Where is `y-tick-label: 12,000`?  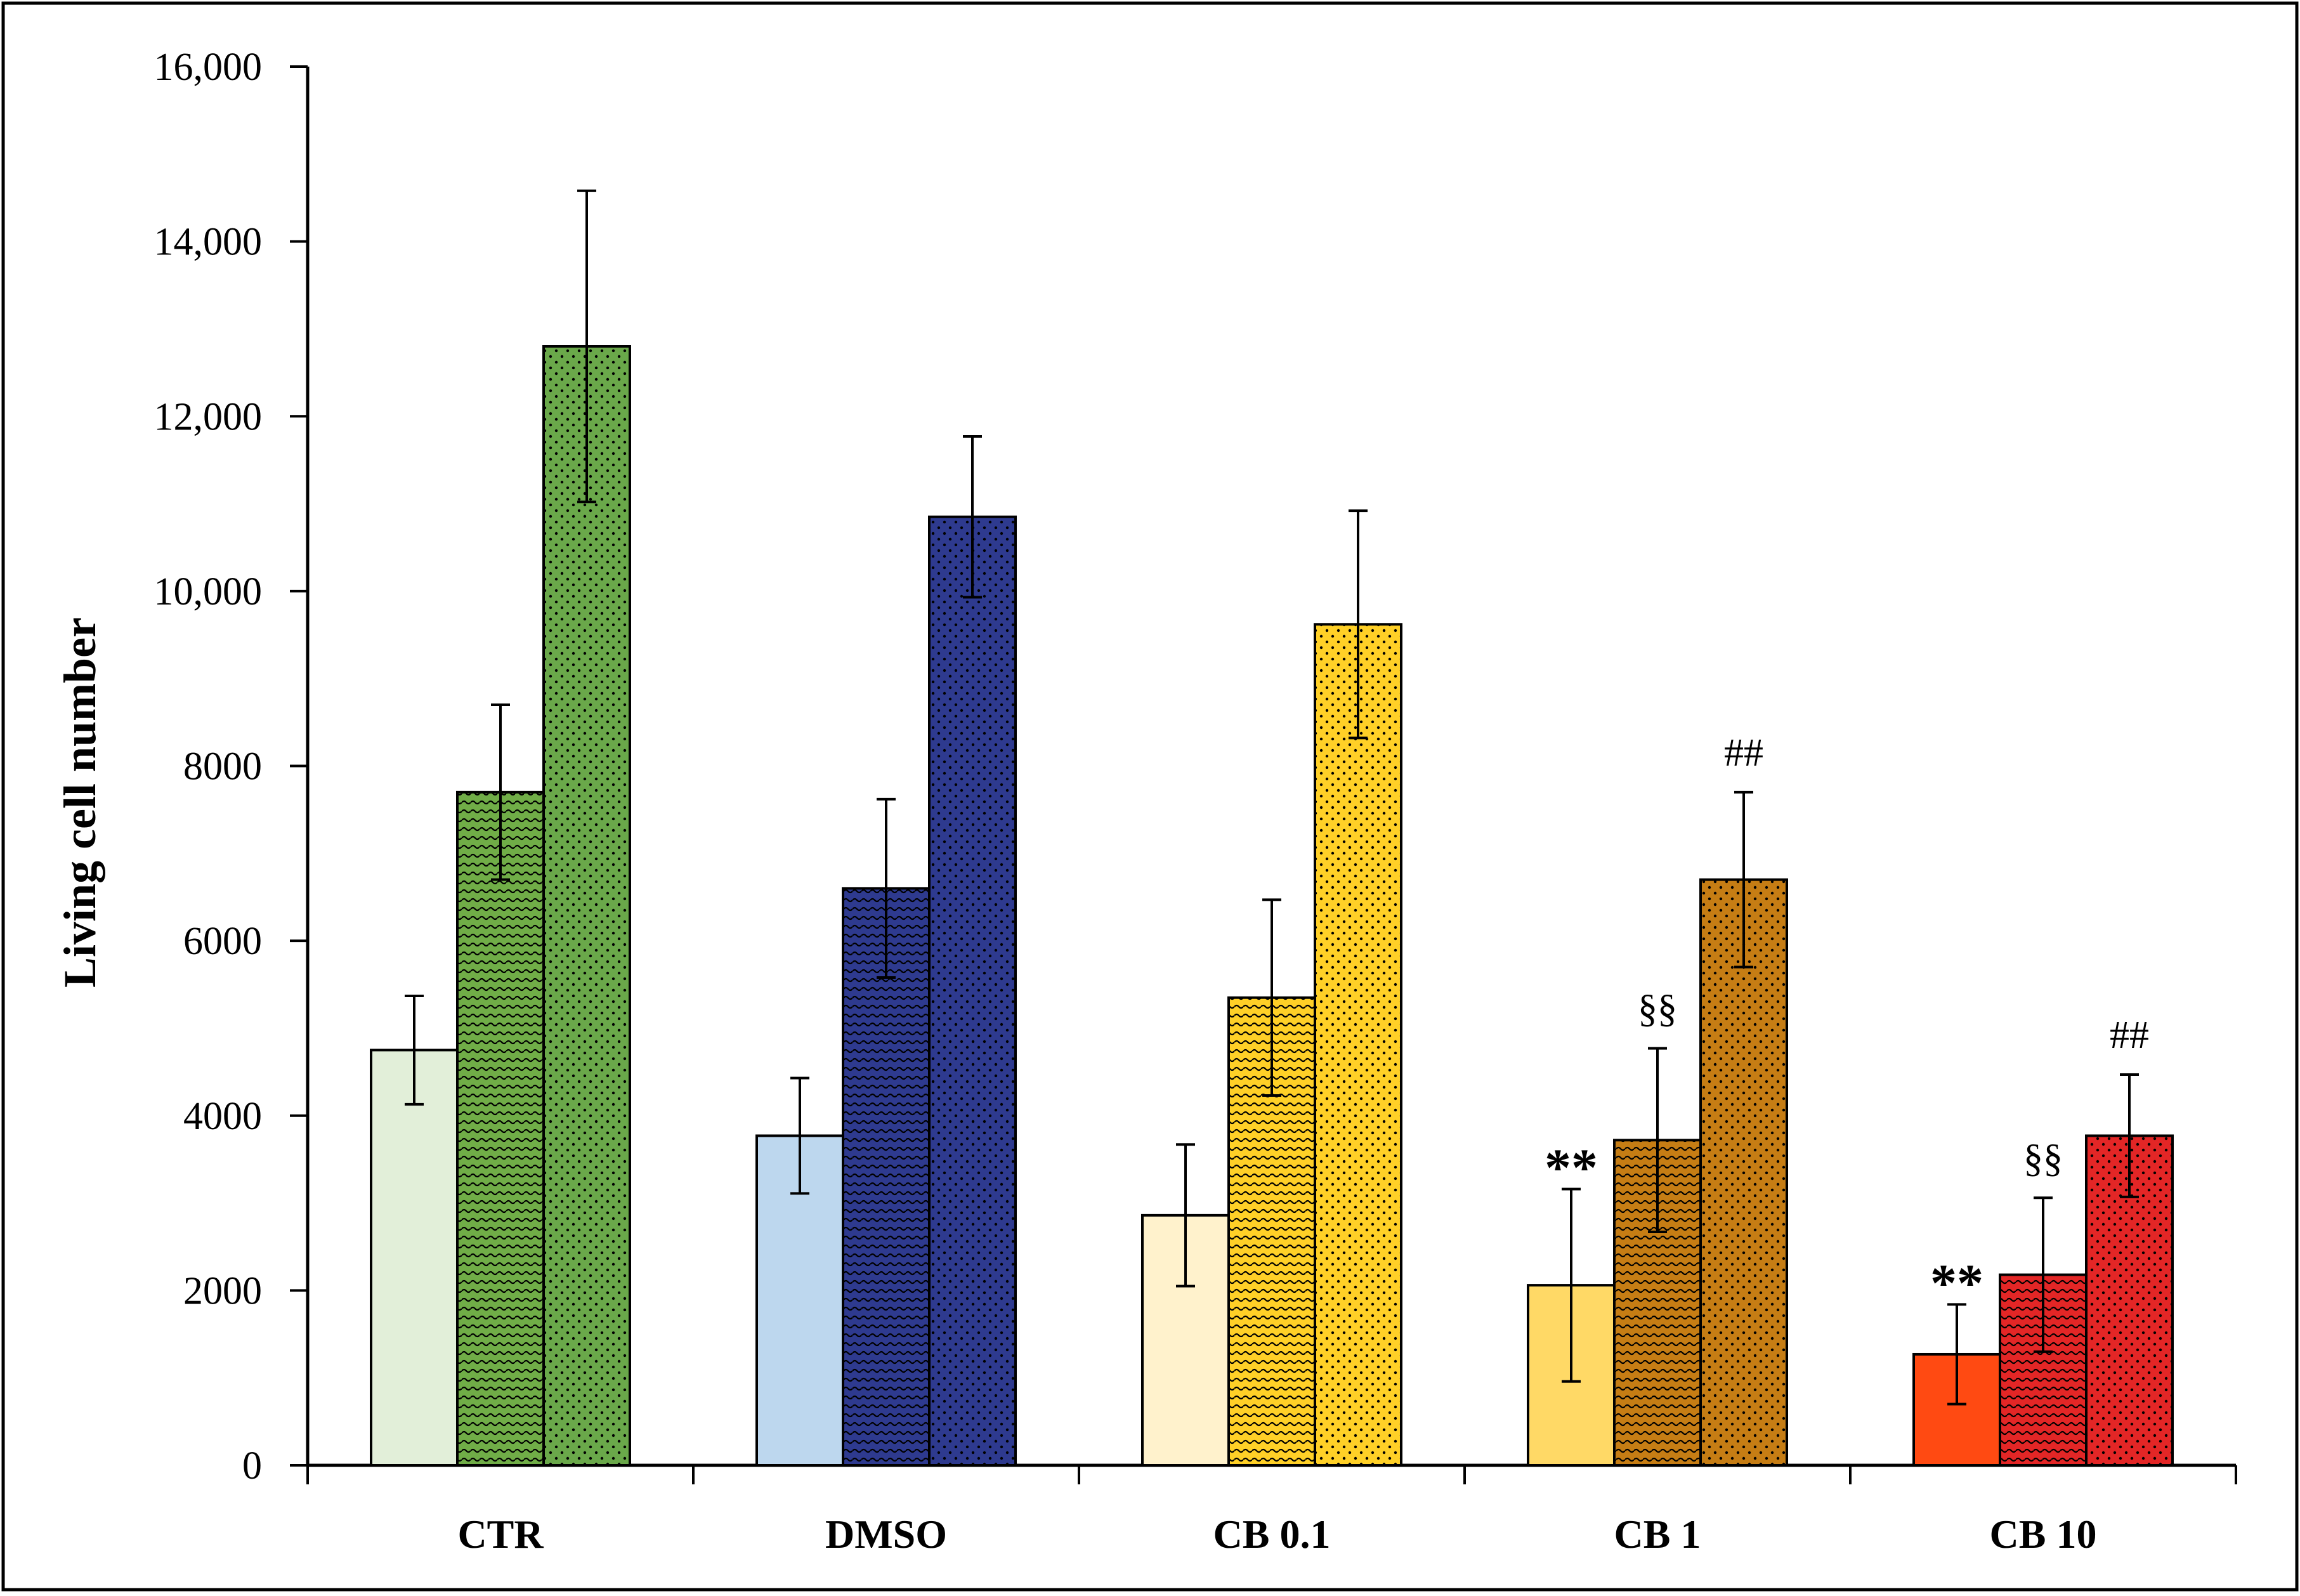 y-tick-label: 12,000 is located at coordinates (208, 417).